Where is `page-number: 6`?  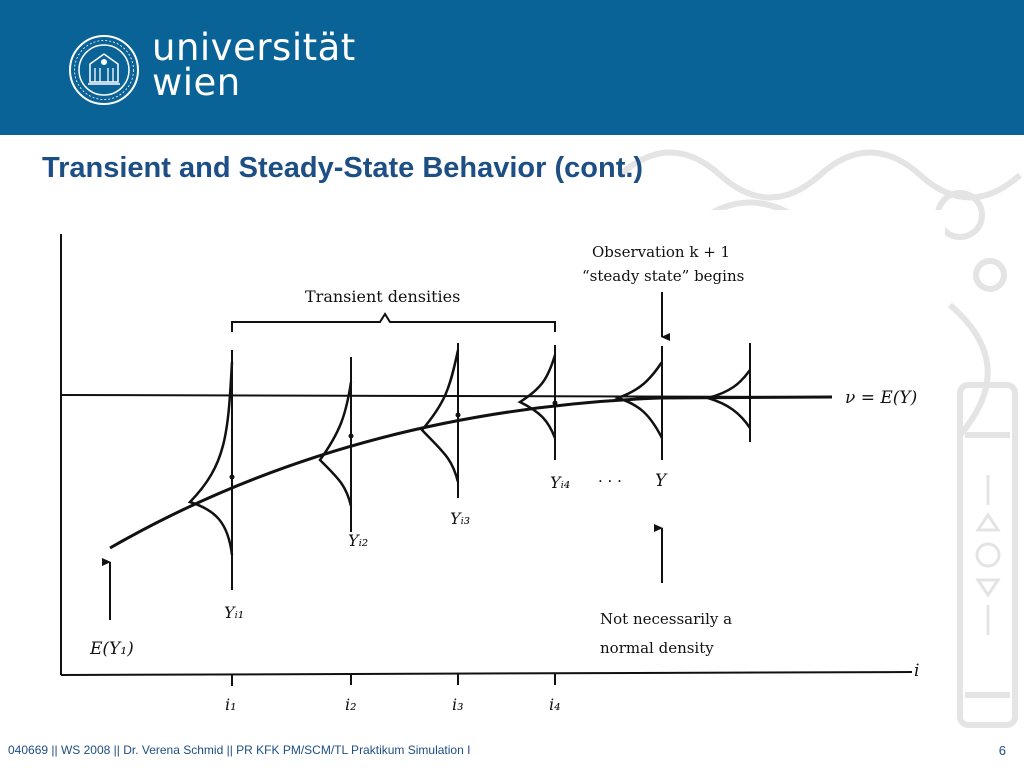
page-number: 6 is located at coordinates (1002, 750).